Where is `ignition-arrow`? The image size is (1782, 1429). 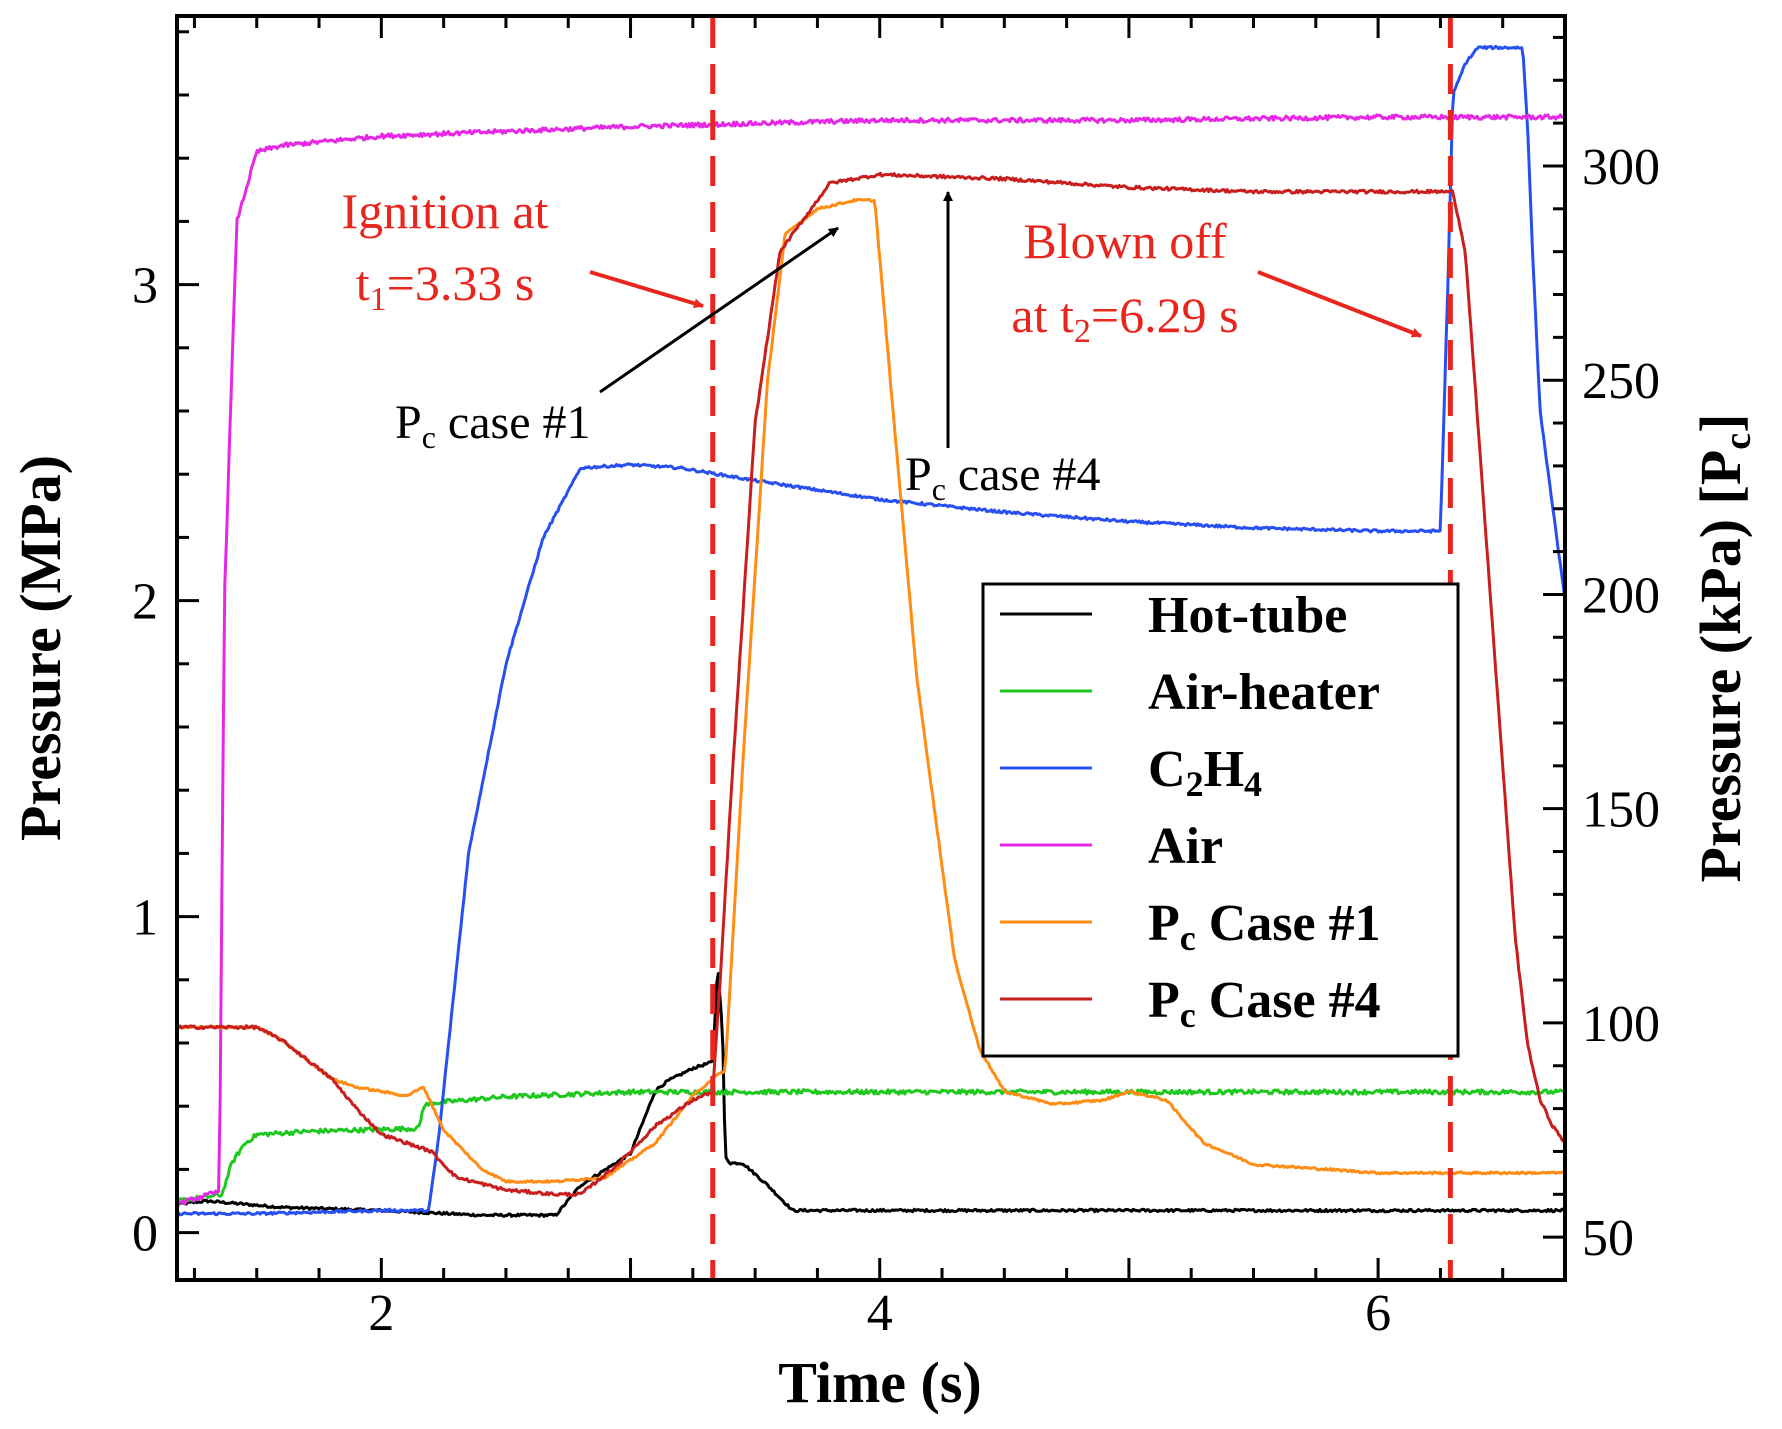
ignition-arrow is located at coordinates (646, 289).